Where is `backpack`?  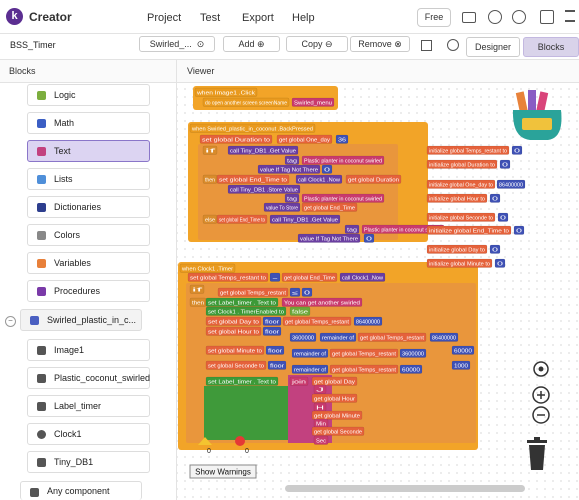
backpack is located at coordinates (537, 115).